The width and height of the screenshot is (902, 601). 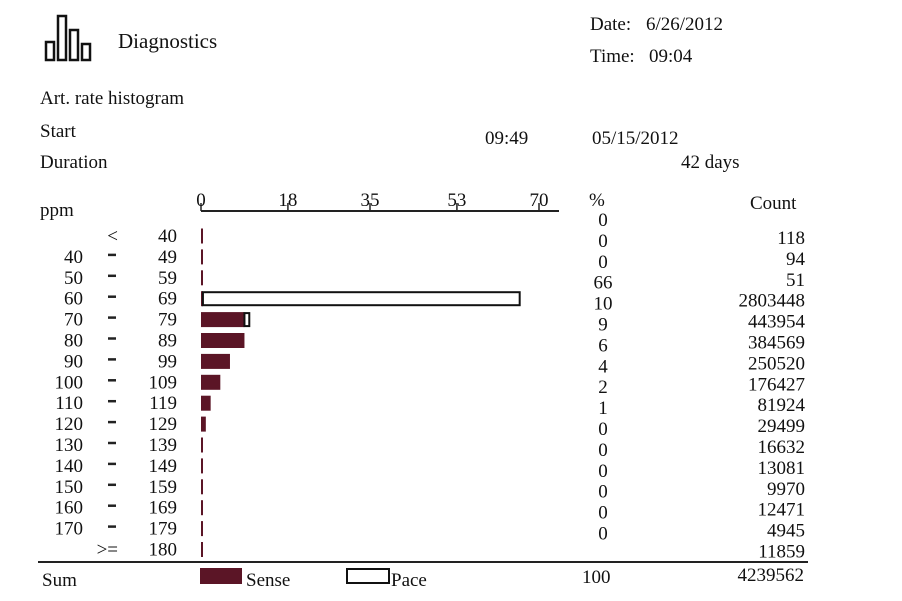 I want to click on start-time: 09:49, so click(x=507, y=138).